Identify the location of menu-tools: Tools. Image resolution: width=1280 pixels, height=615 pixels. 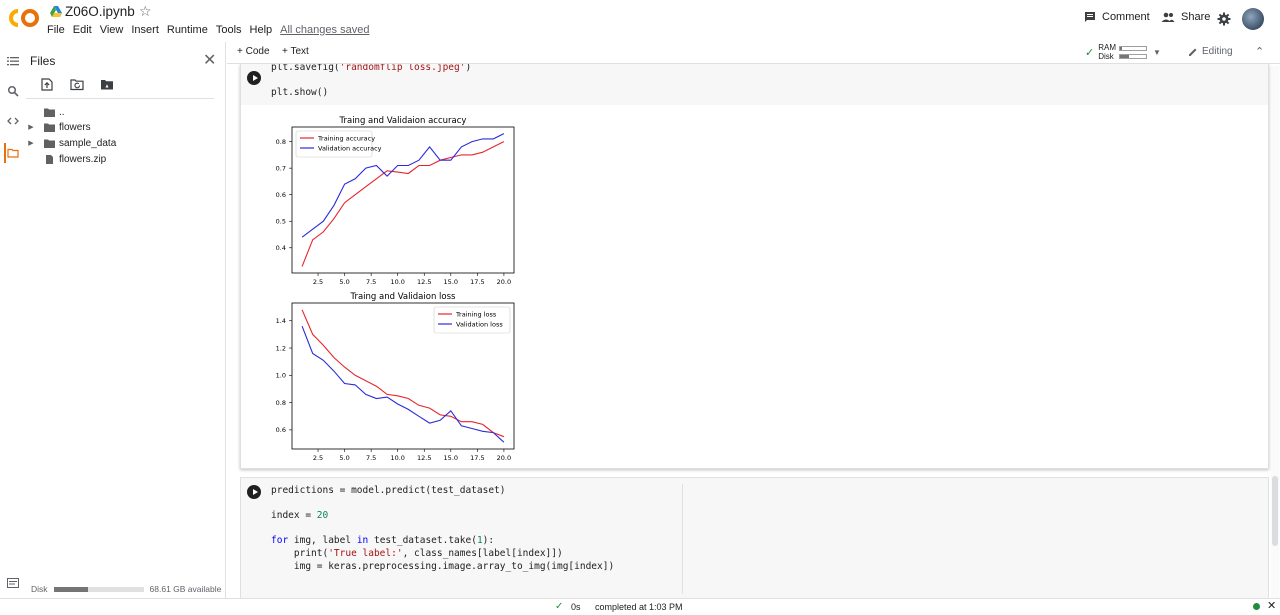
(228, 30).